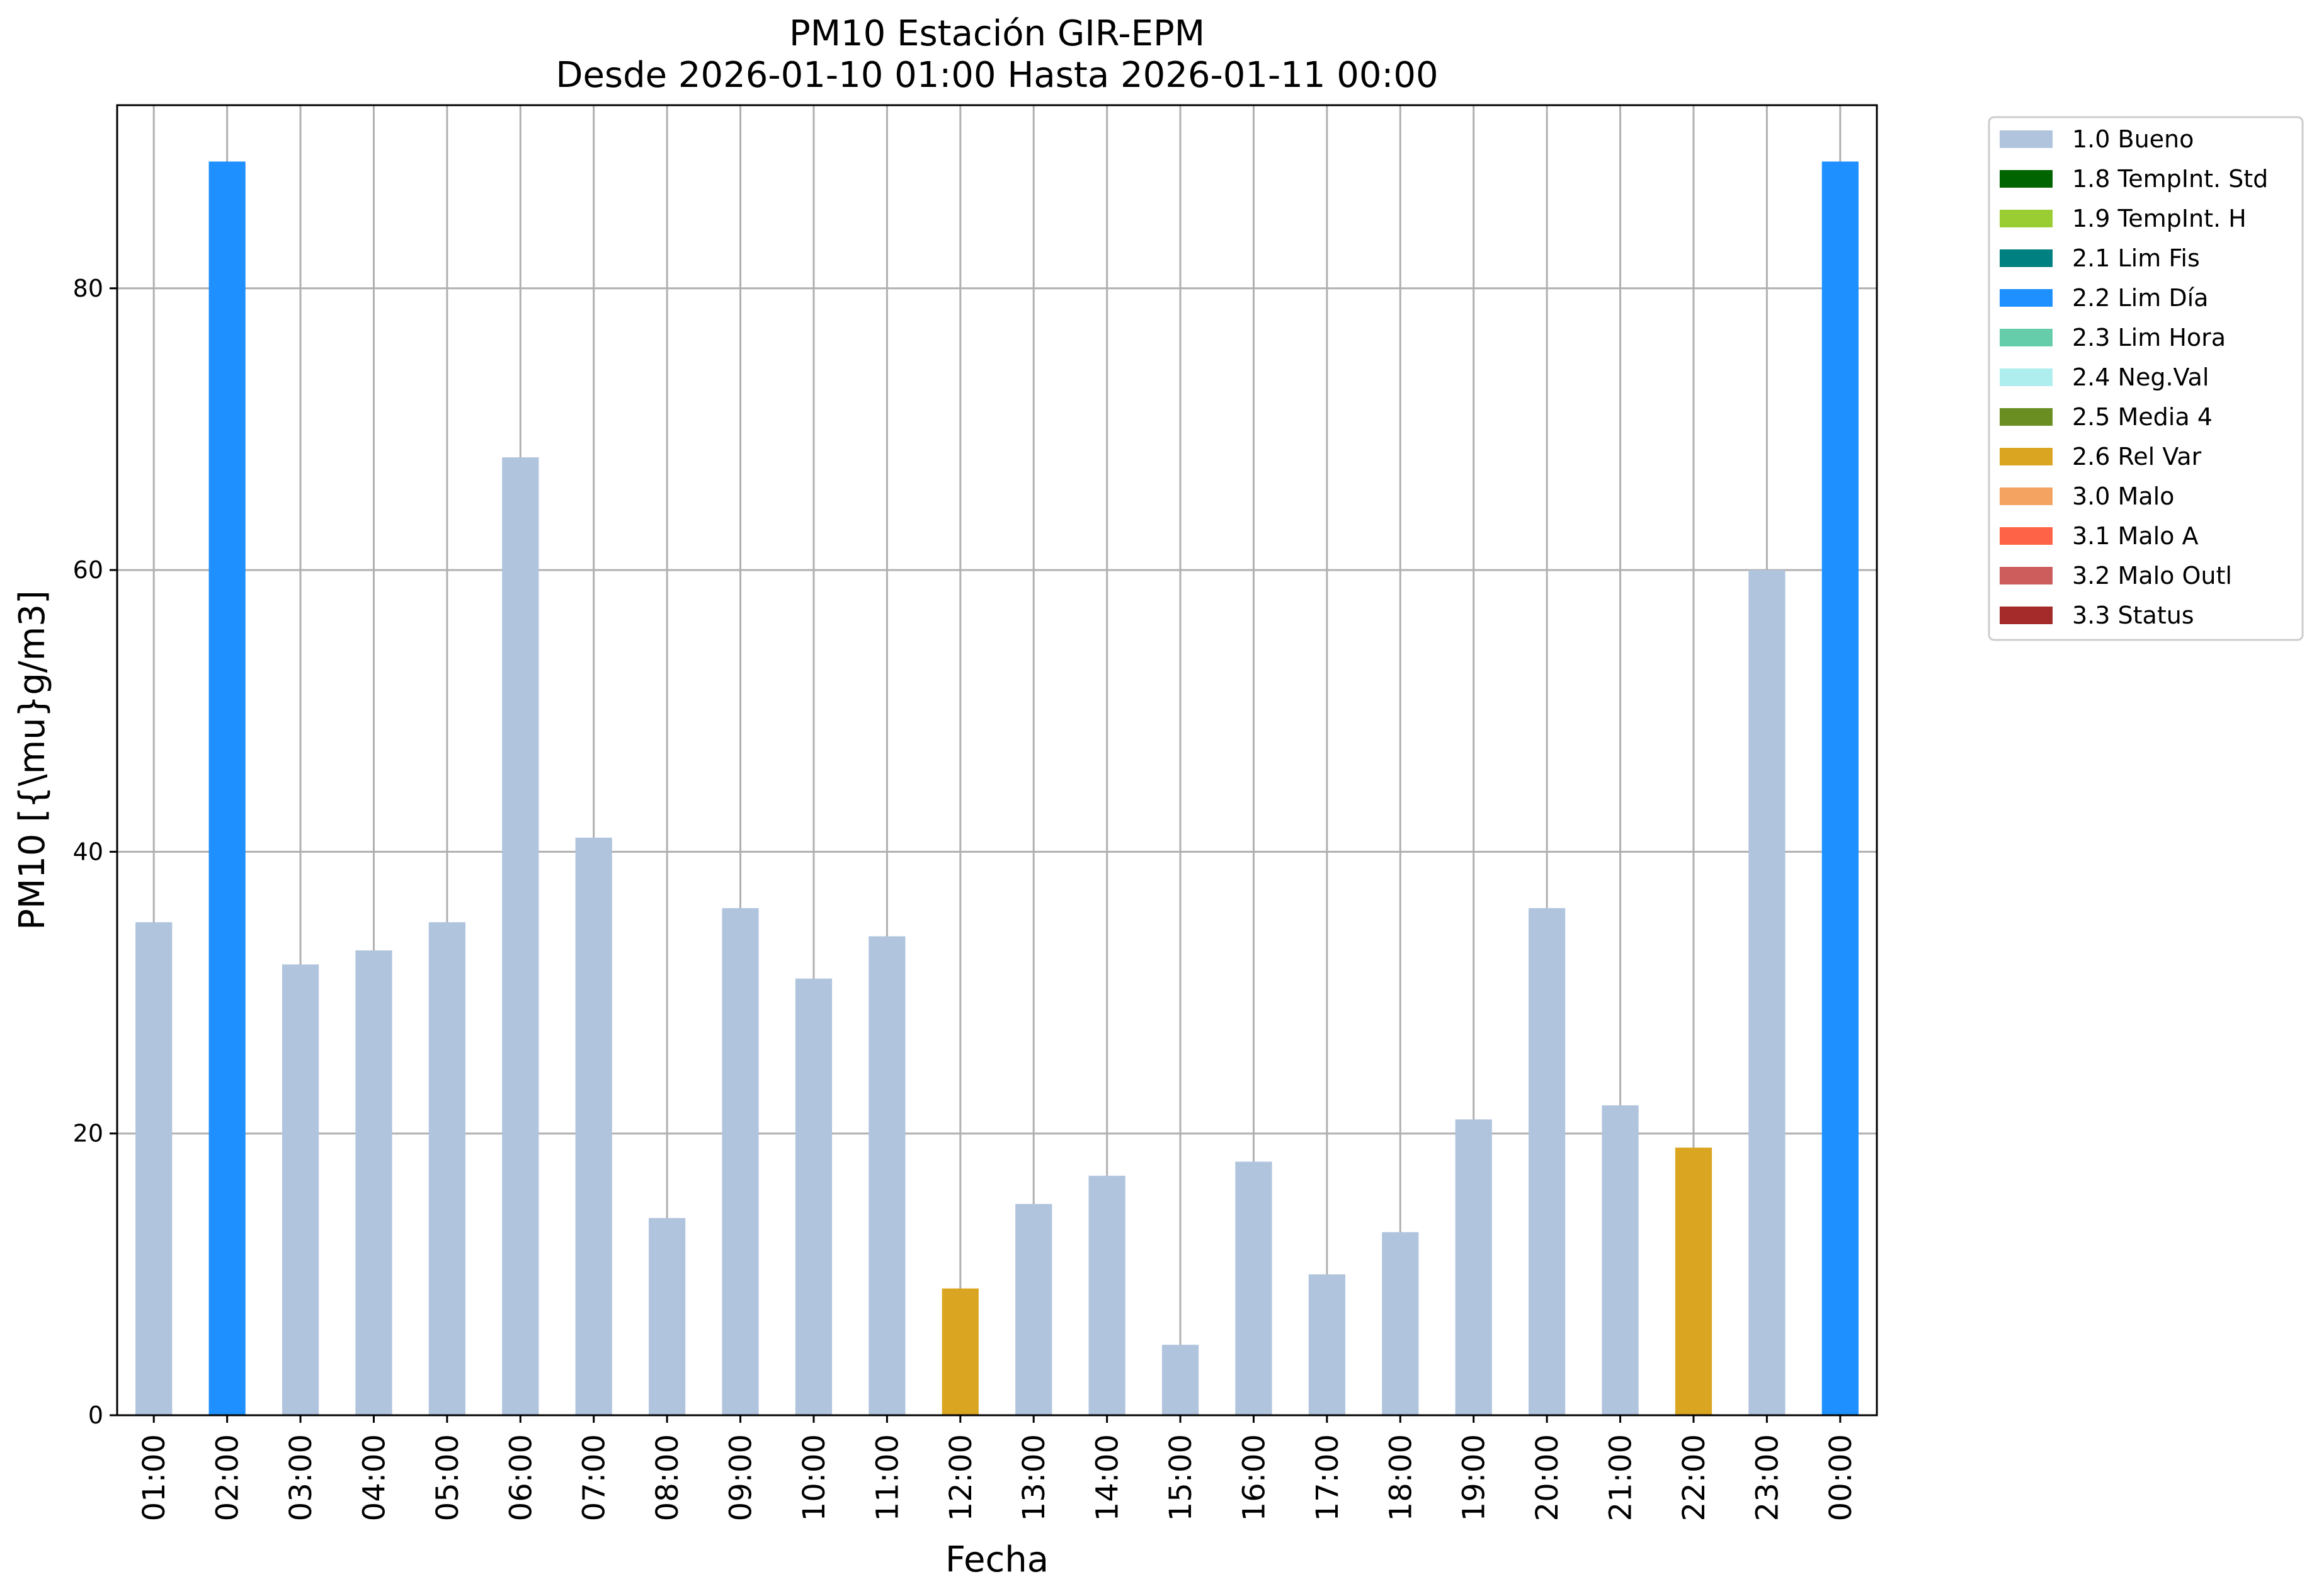 This screenshot has height=1596, width=2319. Describe the element at coordinates (1767, 1477) in the screenshot. I see `x-tick-label: 23:00` at that location.